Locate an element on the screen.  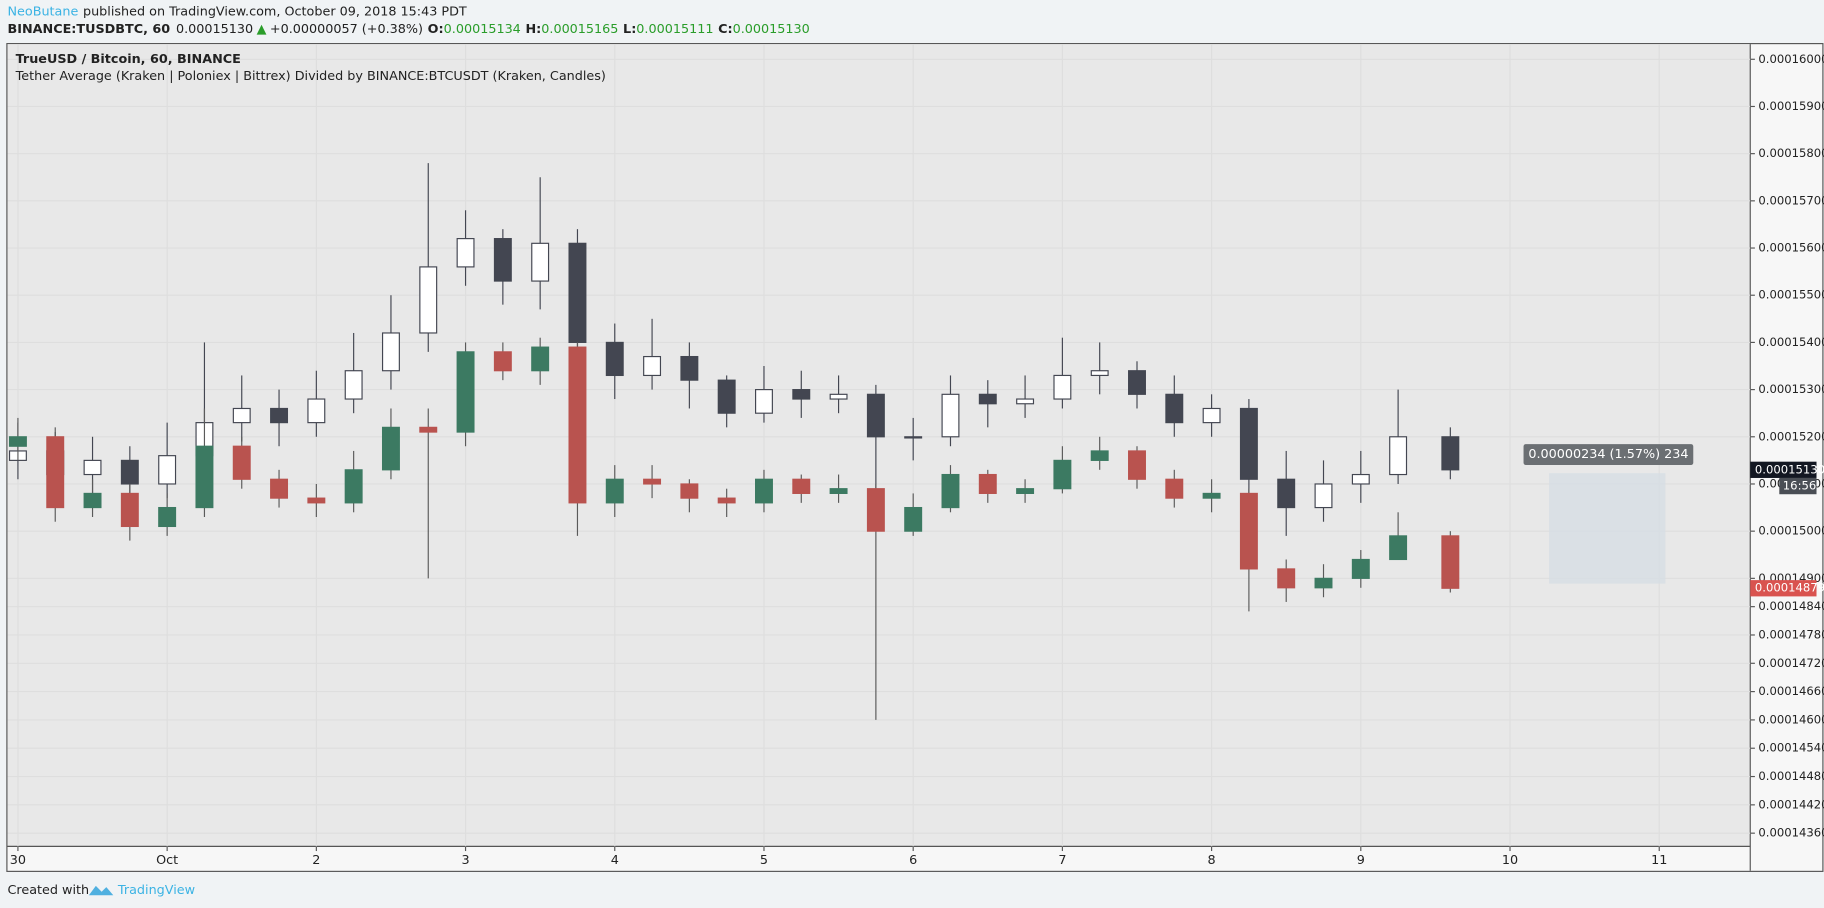
y-tick-label: 0.00014360 is located at coordinates (1791, 833).